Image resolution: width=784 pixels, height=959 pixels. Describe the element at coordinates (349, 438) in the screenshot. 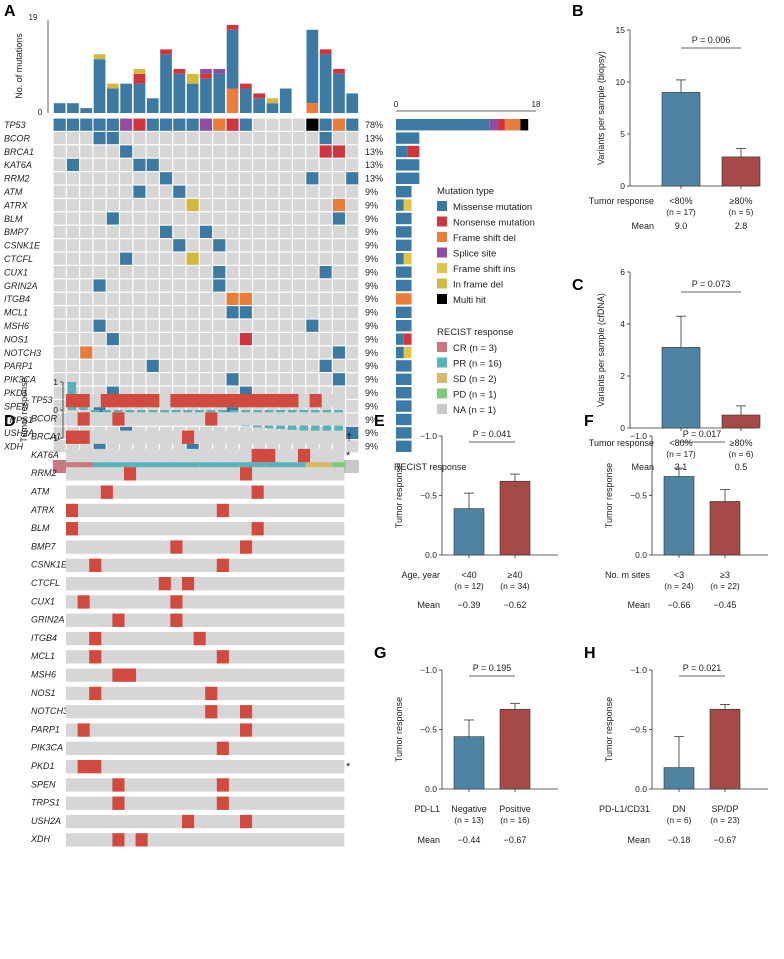

I see `gene-marker: †` at that location.